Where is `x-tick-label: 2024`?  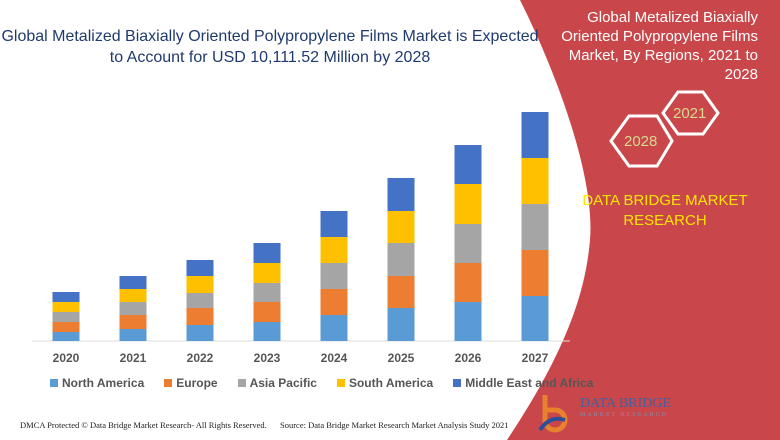
x-tick-label: 2024 is located at coordinates (334, 358).